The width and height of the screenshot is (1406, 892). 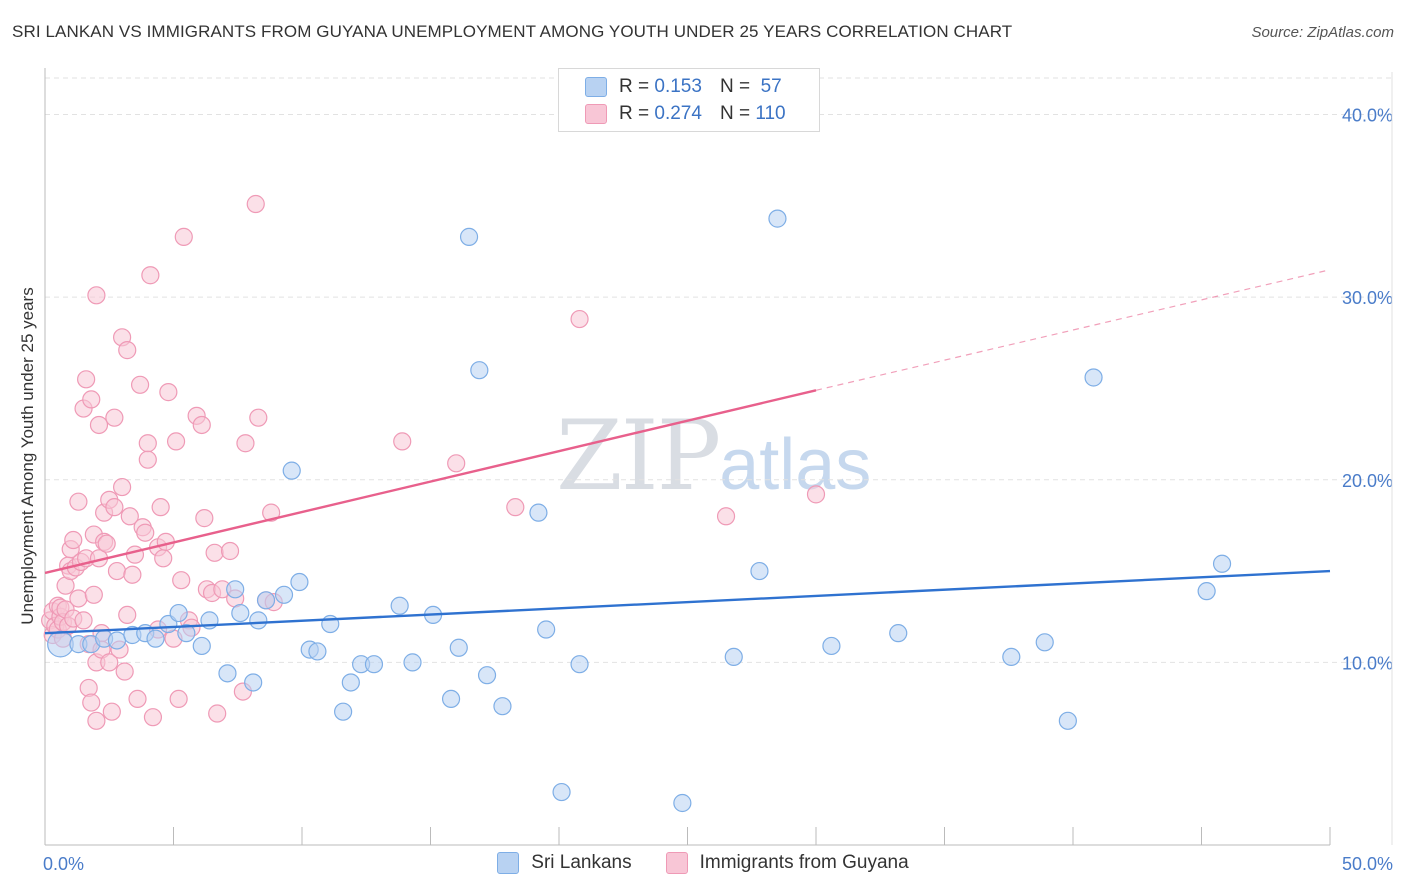 What do you see at coordinates (1367, 298) in the screenshot?
I see `y-tick-label: 30.0%` at bounding box center [1367, 298].